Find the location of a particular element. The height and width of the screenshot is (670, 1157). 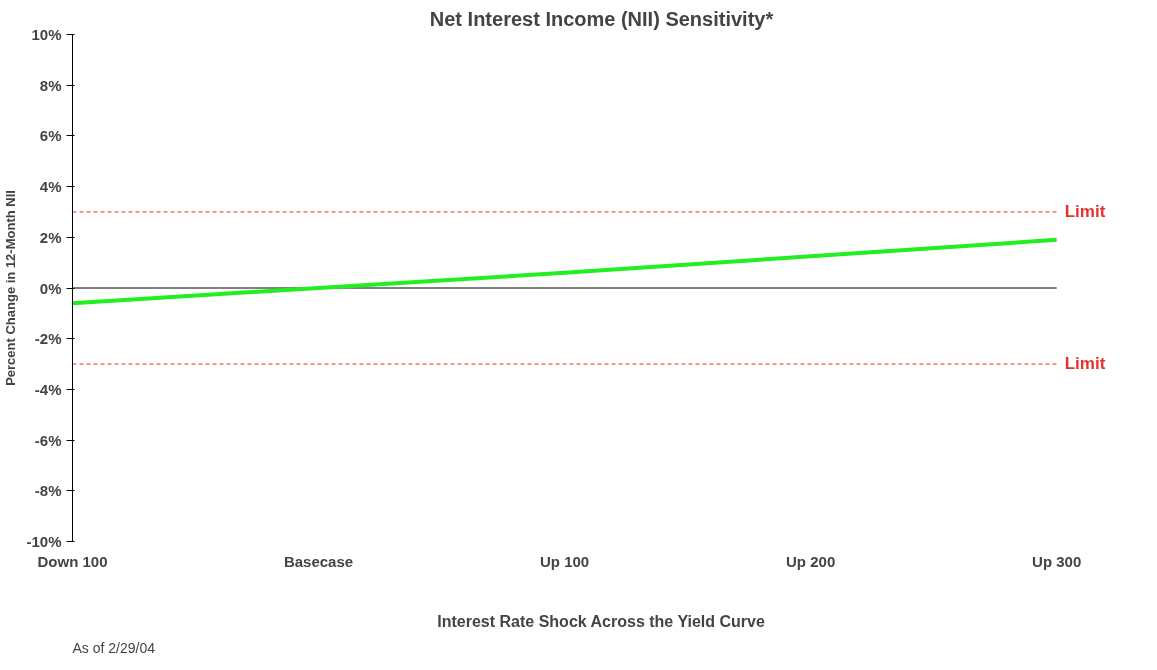

y-tick-label: 4% is located at coordinates (50, 187).